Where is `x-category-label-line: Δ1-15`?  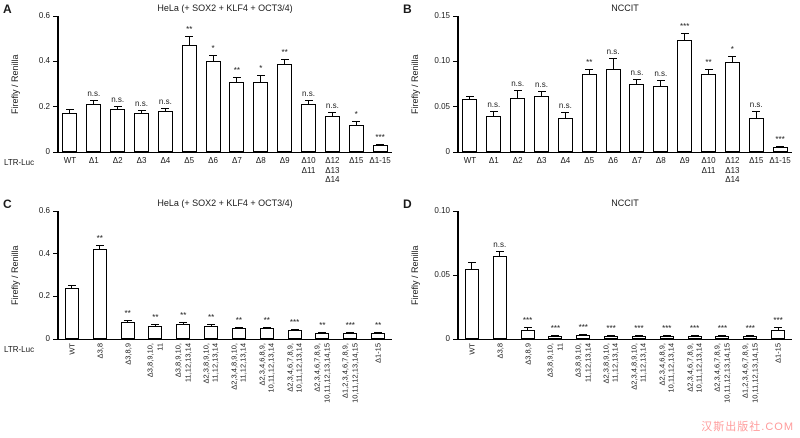
x-category-label-line: Δ1-15 is located at coordinates (380, 160).